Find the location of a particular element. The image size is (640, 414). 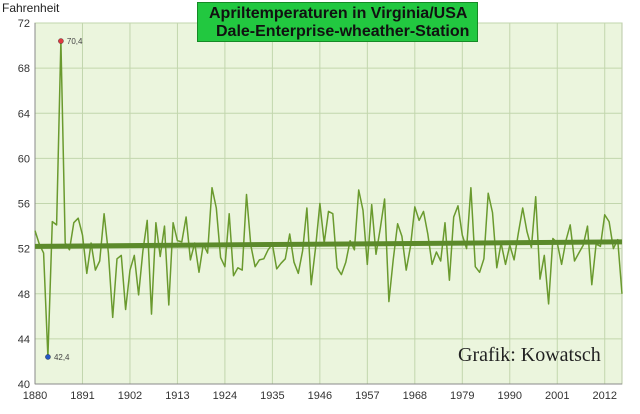

y-tick-label: 60 is located at coordinates (24, 159).